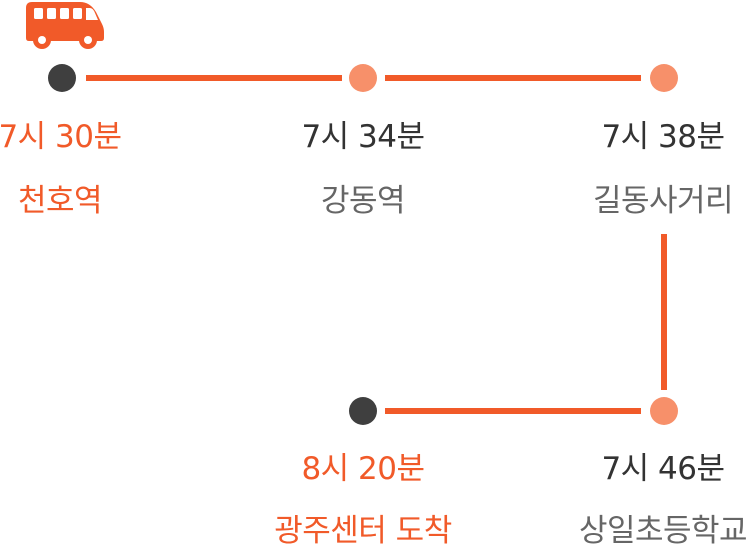 Image resolution: width=755 pixels, height=551 pixels. Describe the element at coordinates (65, 25) in the screenshot. I see `bus-icon` at that location.